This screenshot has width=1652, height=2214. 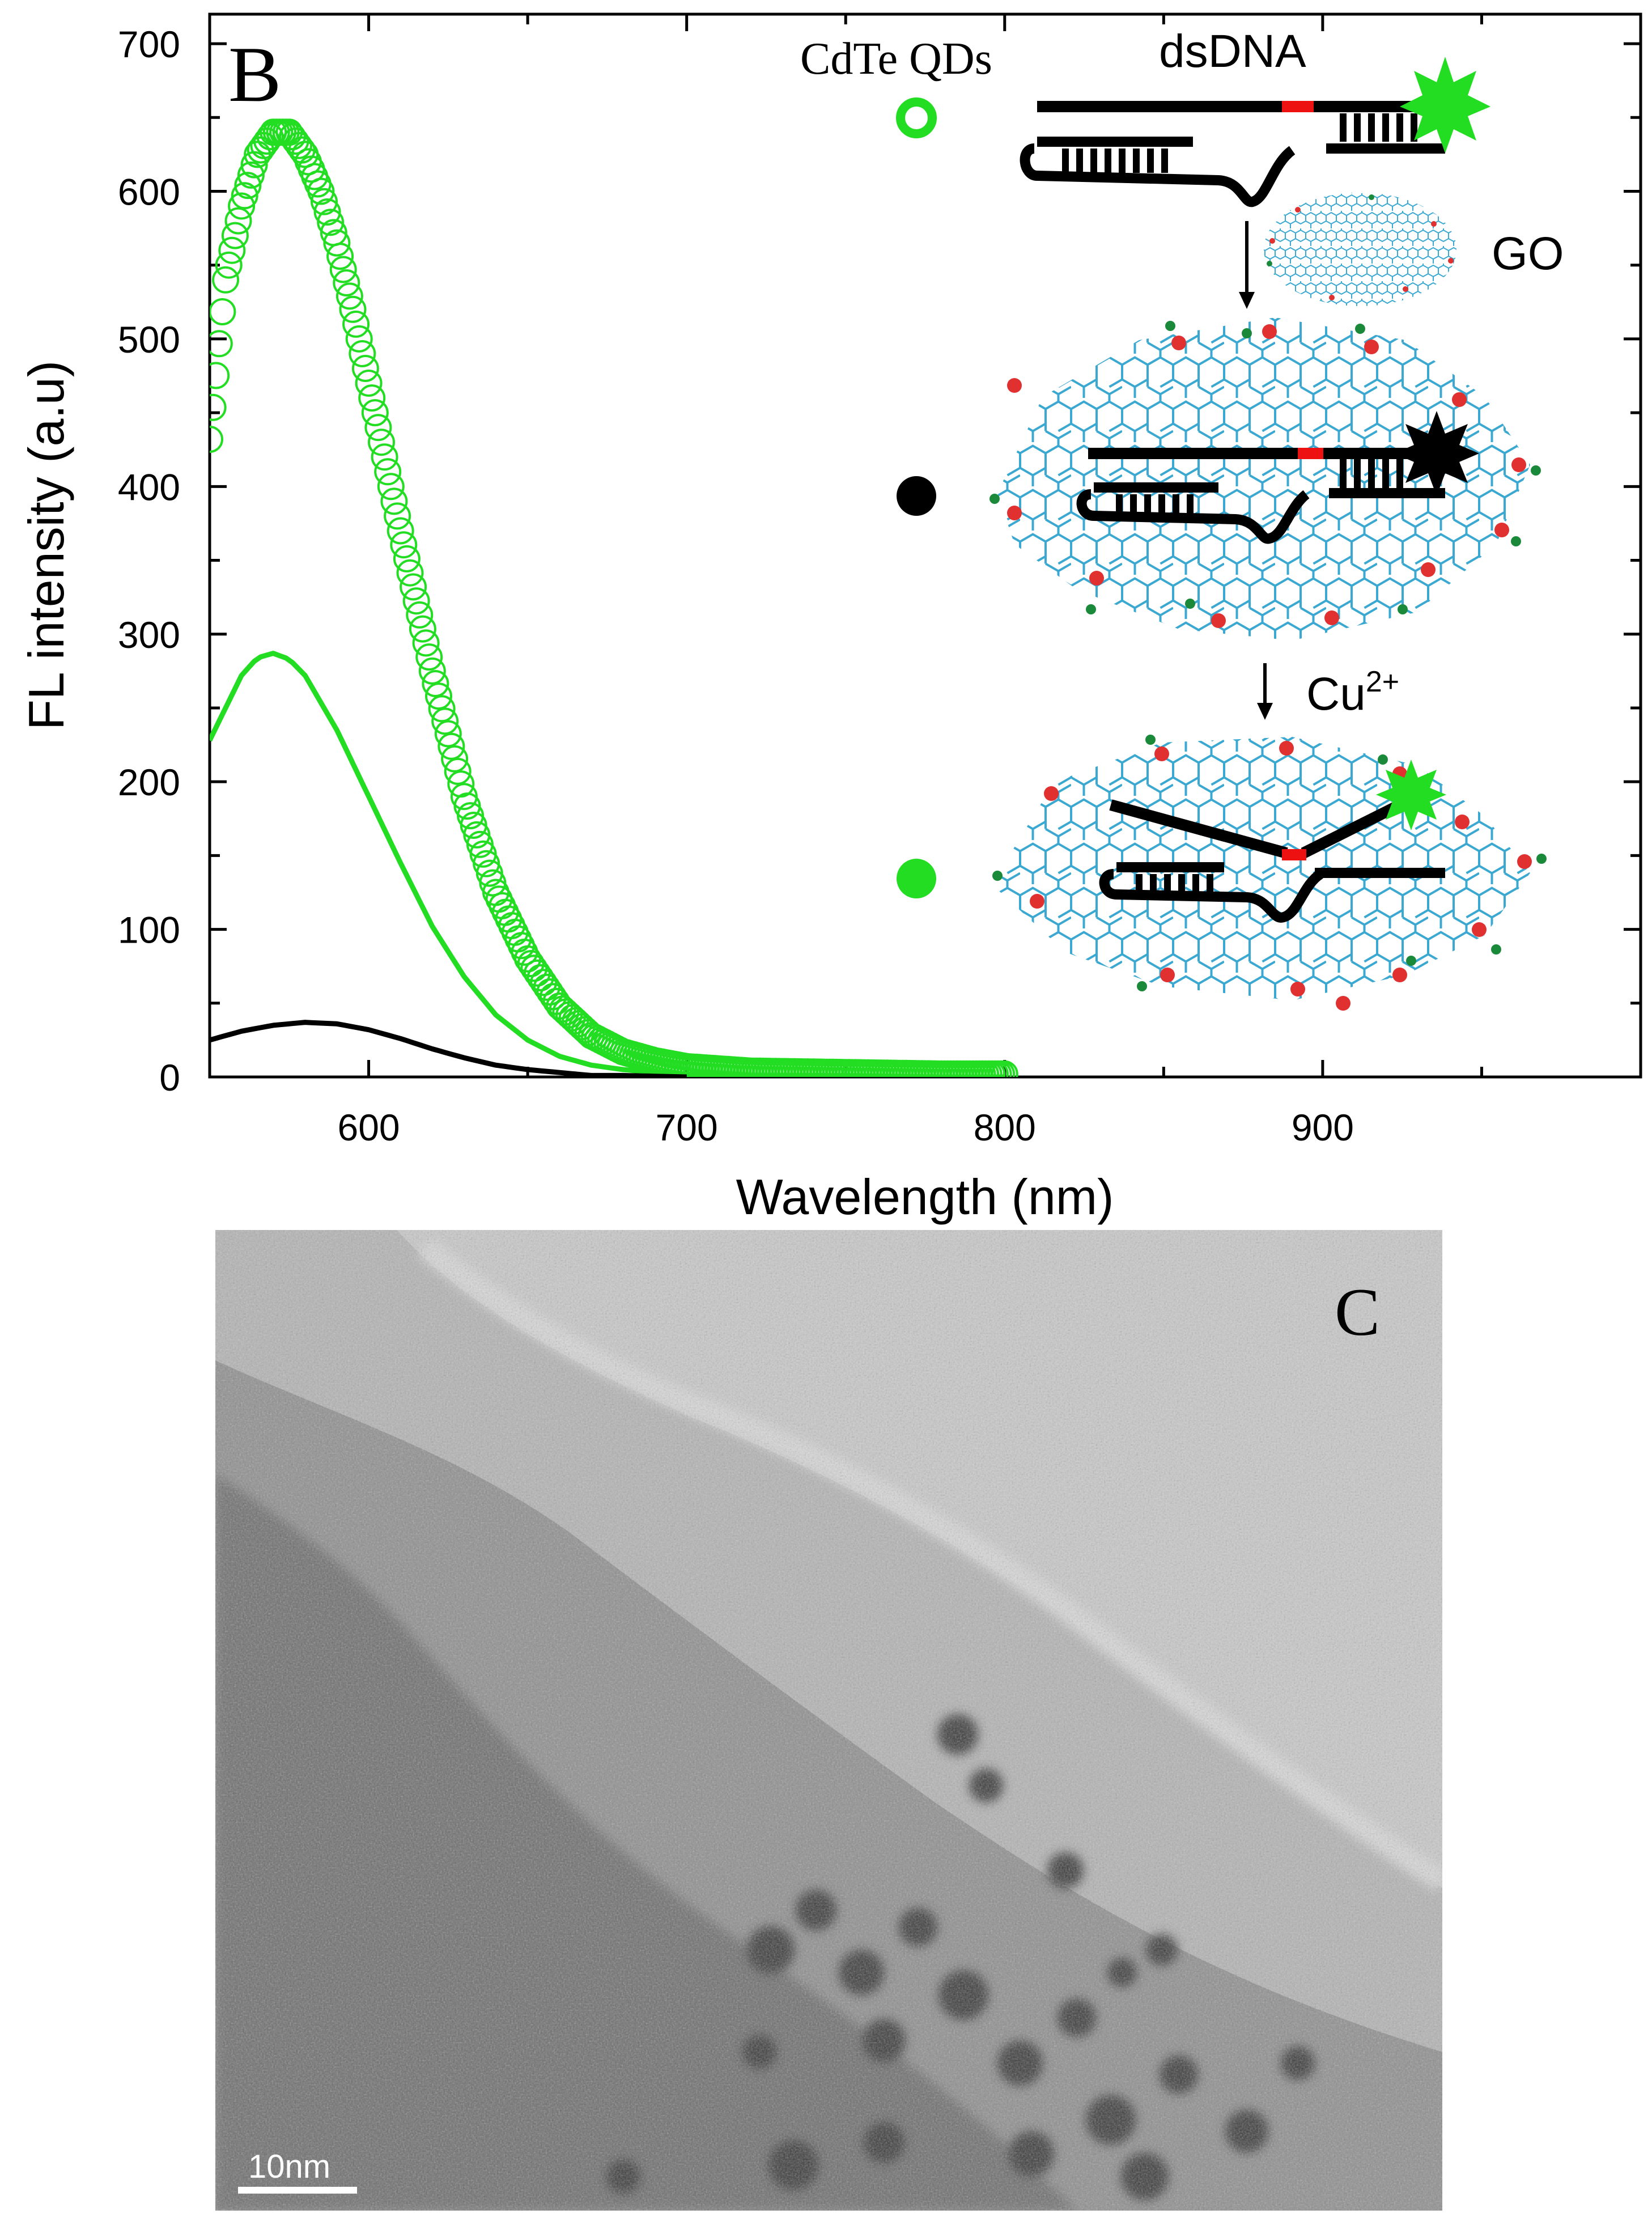 I want to click on oxygen-groups, so click(x=1266, y=476).